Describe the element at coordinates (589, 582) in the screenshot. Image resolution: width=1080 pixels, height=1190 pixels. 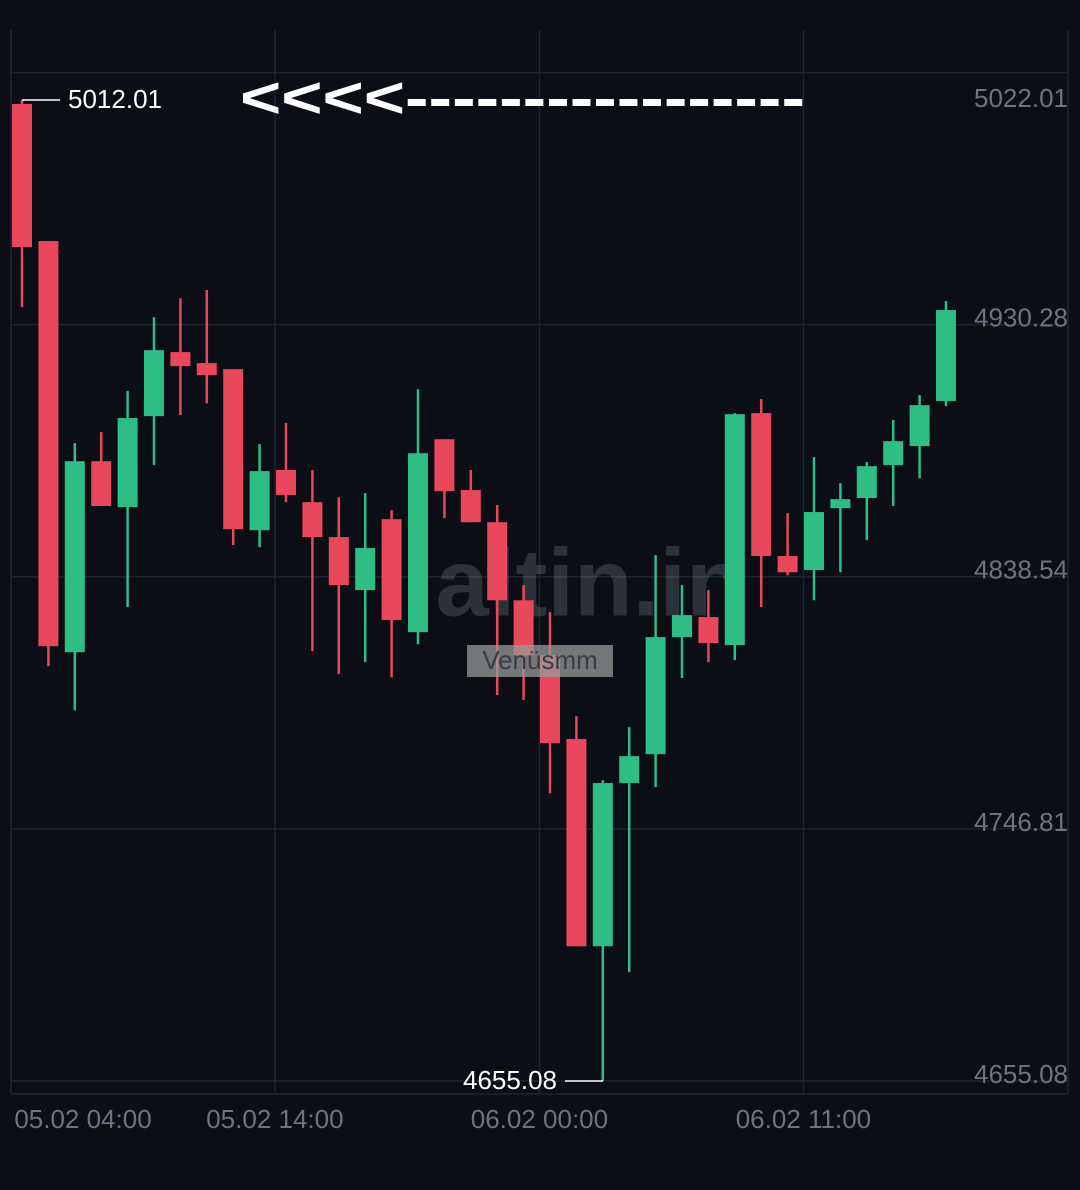
I see `watermark: altin.in` at that location.